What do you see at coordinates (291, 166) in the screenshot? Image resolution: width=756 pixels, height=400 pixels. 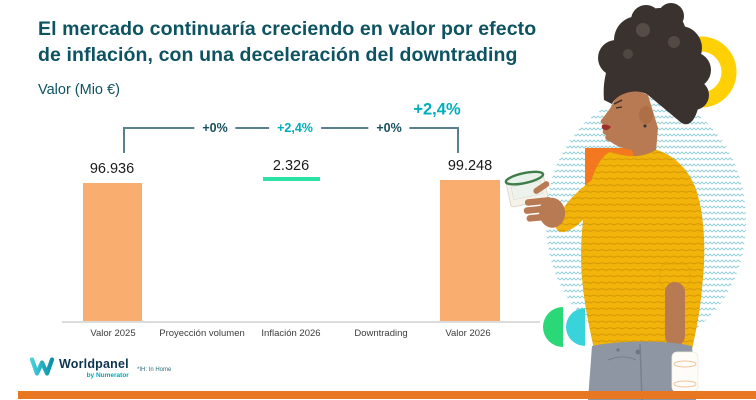 I see `value-inflacion-2026: 2.326` at bounding box center [291, 166].